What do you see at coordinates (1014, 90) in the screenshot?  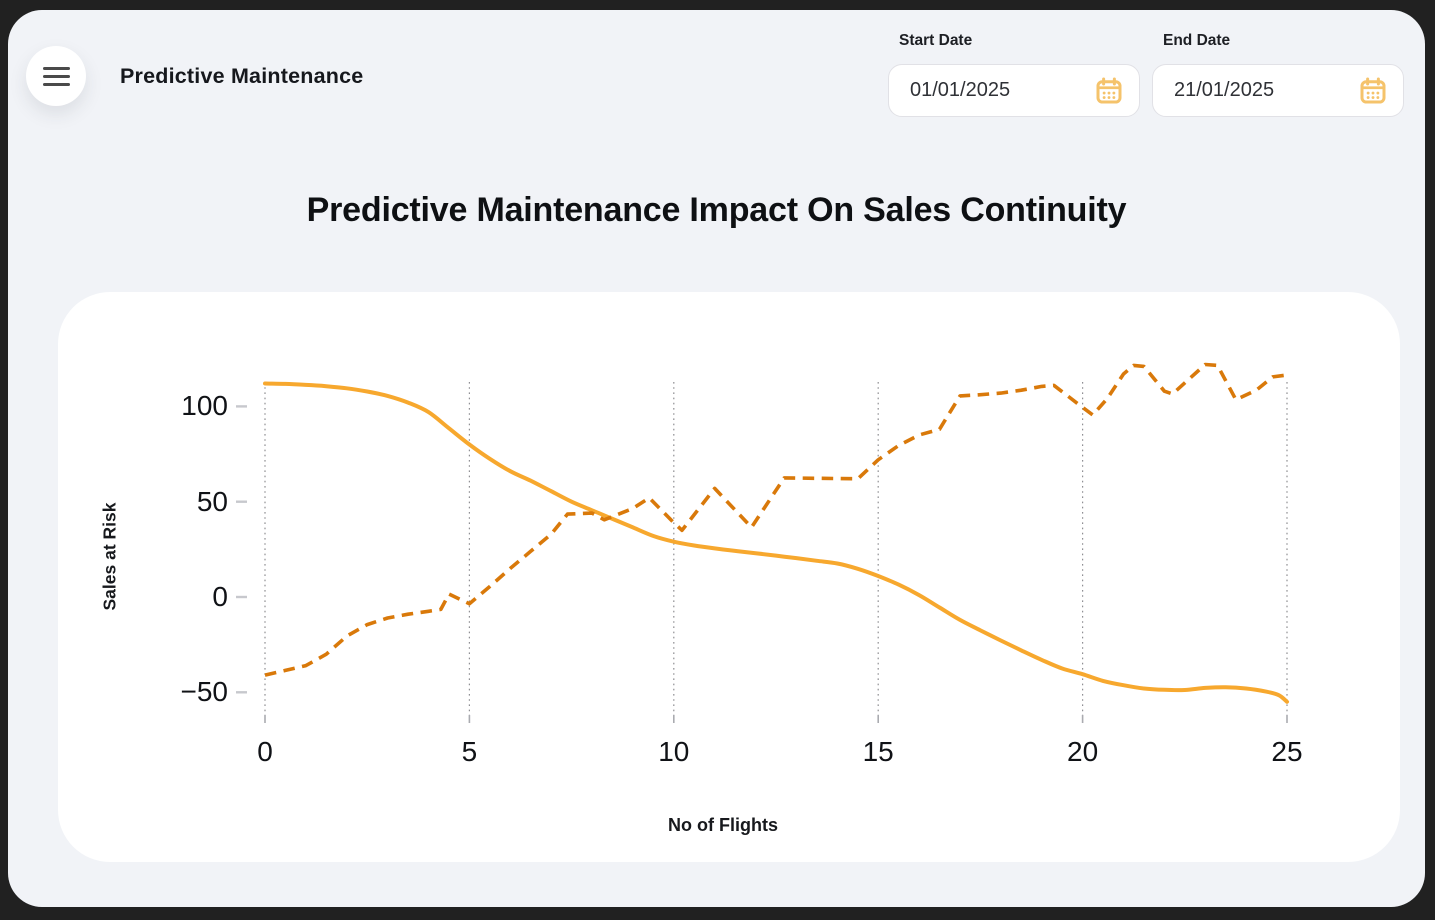 I see `start-date-input: 01/01/2025` at bounding box center [1014, 90].